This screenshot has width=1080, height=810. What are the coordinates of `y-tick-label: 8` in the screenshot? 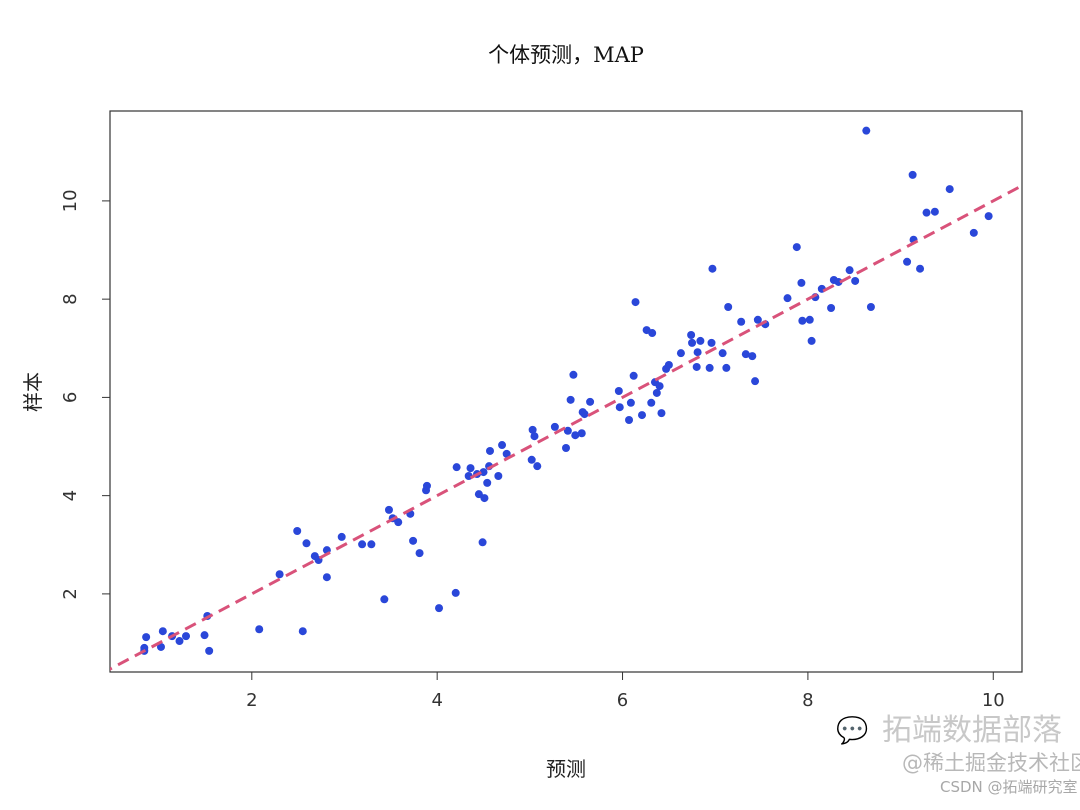 It's located at (70, 298).